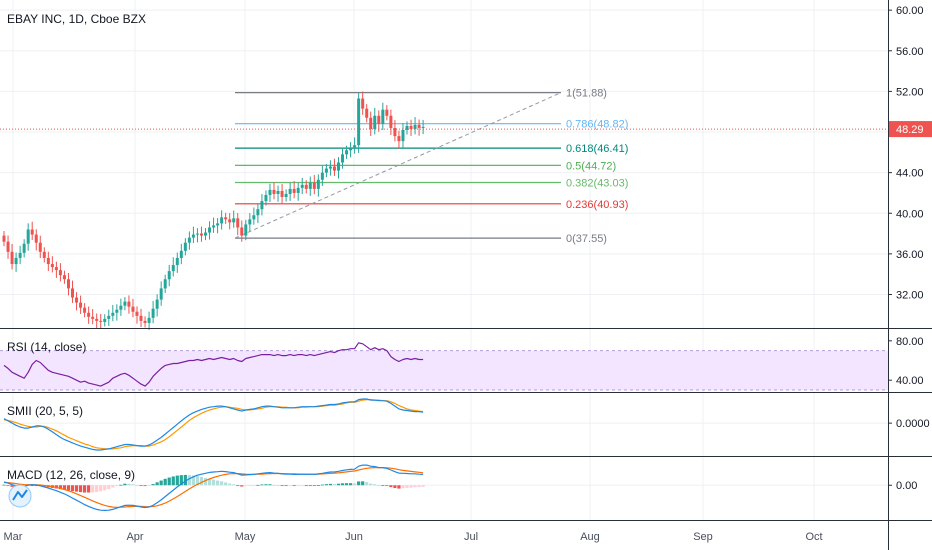 This screenshot has width=932, height=550. I want to click on rsi-line, so click(213, 364).